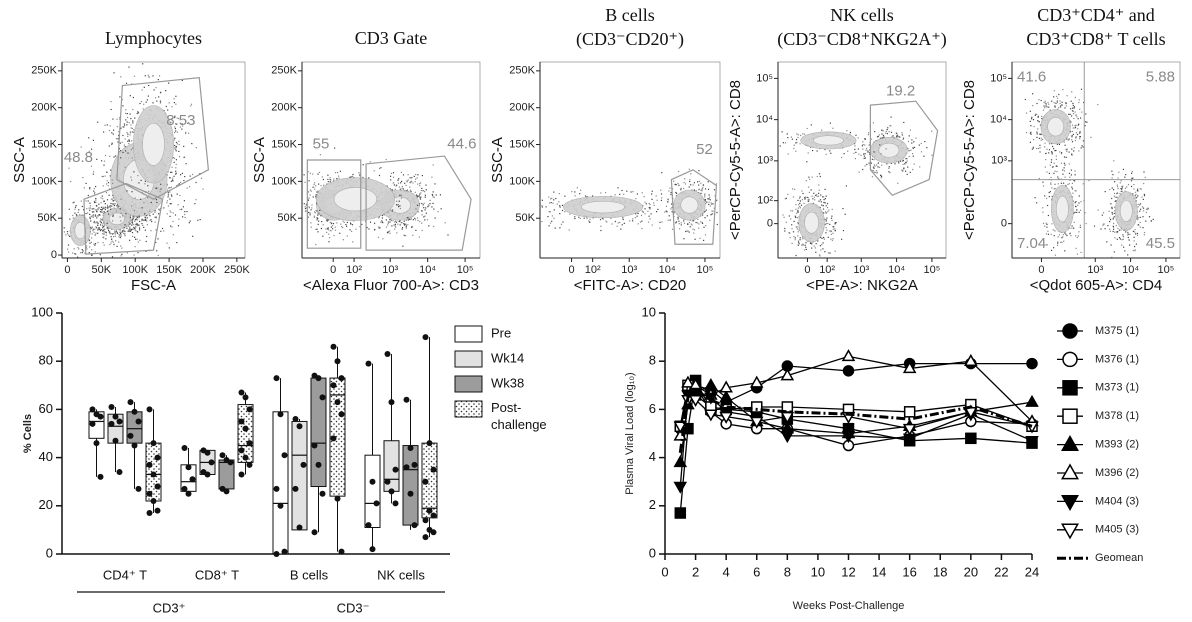 This screenshot has height=622, width=1192. Describe the element at coordinates (203, 270) in the screenshot. I see `x-tick-label: 200K` at that location.